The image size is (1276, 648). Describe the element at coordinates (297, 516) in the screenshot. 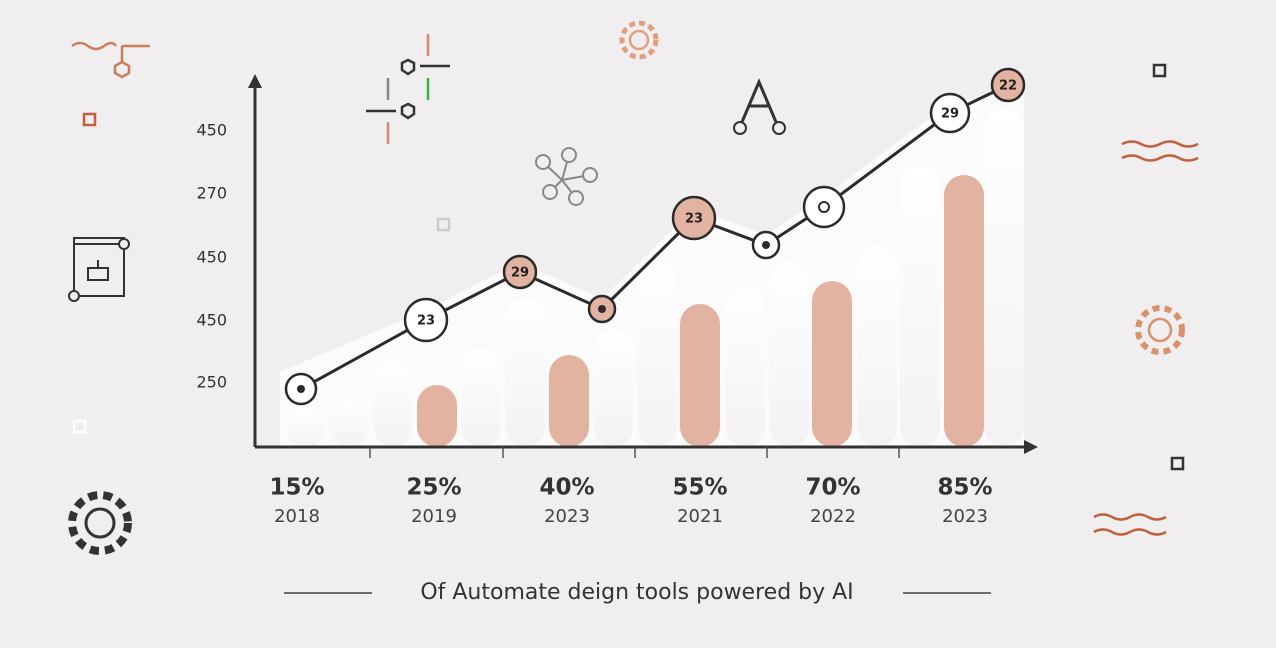

I see `year-label: 2018` at that location.